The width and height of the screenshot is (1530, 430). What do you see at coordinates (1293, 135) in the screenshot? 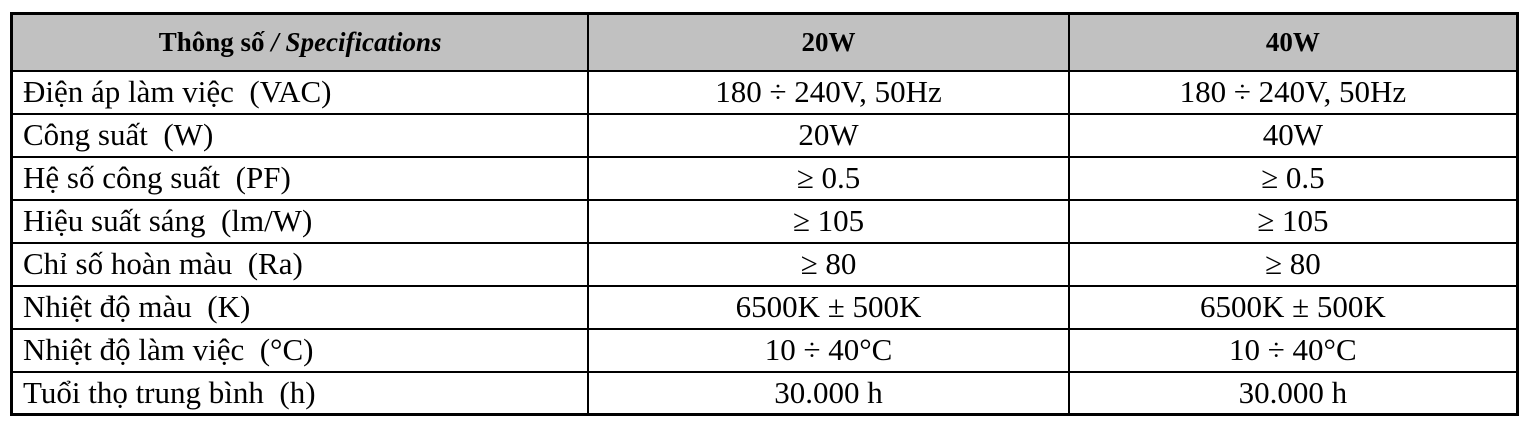
I see `spec-value-40w: 40W` at bounding box center [1293, 135].